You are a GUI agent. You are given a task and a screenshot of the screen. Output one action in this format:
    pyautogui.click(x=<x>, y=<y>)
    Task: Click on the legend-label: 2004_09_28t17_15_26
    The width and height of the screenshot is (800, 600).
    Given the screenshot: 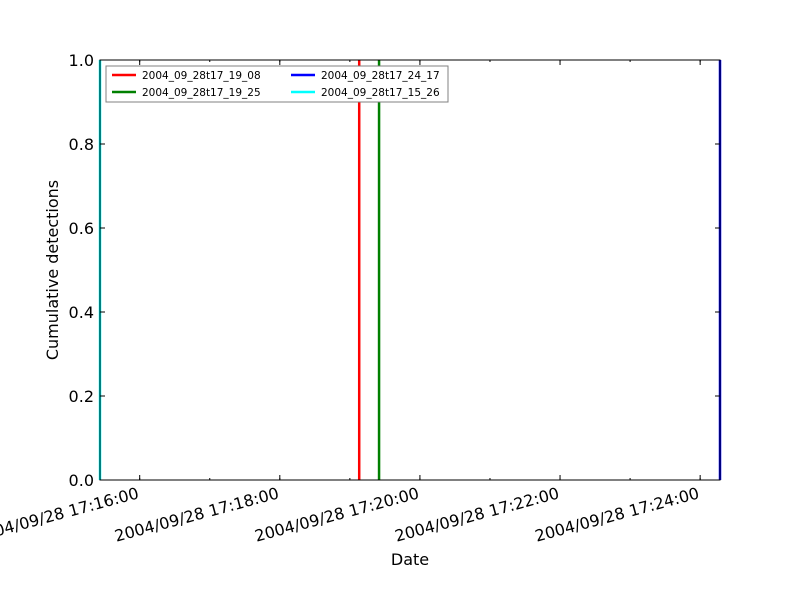 What is the action you would take?
    pyautogui.click(x=380, y=93)
    